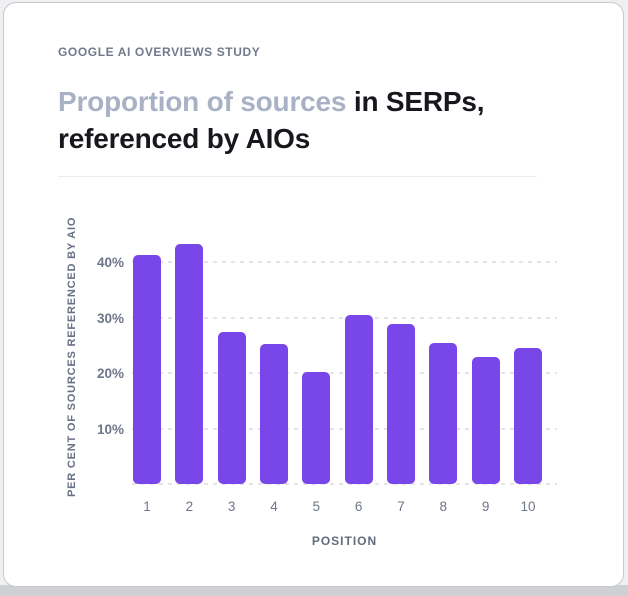 The width and height of the screenshot is (628, 596). I want to click on y-tick-label-30%: 30%, so click(110, 318).